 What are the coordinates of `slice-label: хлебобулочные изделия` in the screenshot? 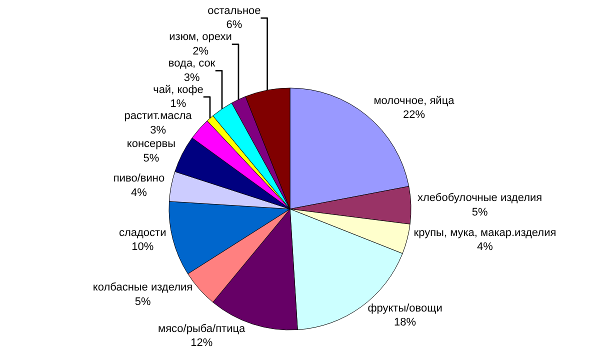 It's located at (480, 198).